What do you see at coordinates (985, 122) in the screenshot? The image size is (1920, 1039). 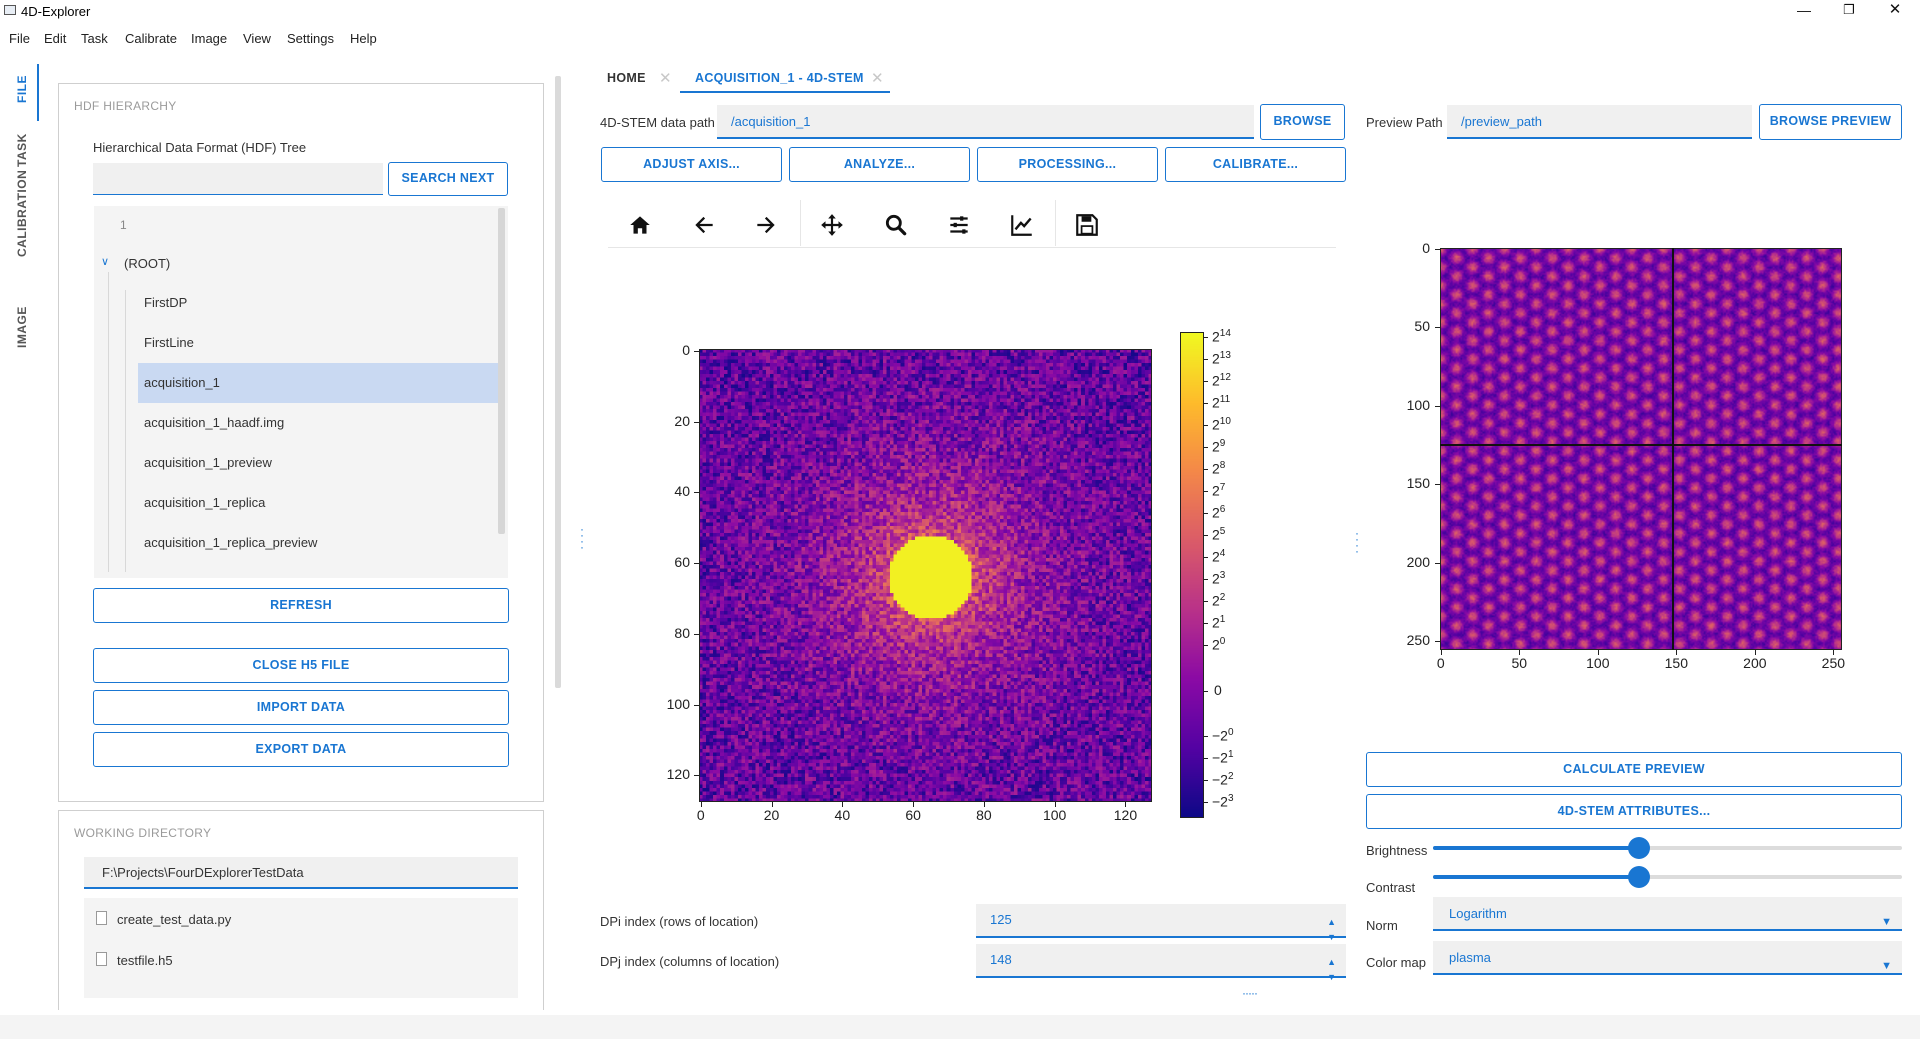 I see `data-path-input: /acquisition_1` at bounding box center [985, 122].